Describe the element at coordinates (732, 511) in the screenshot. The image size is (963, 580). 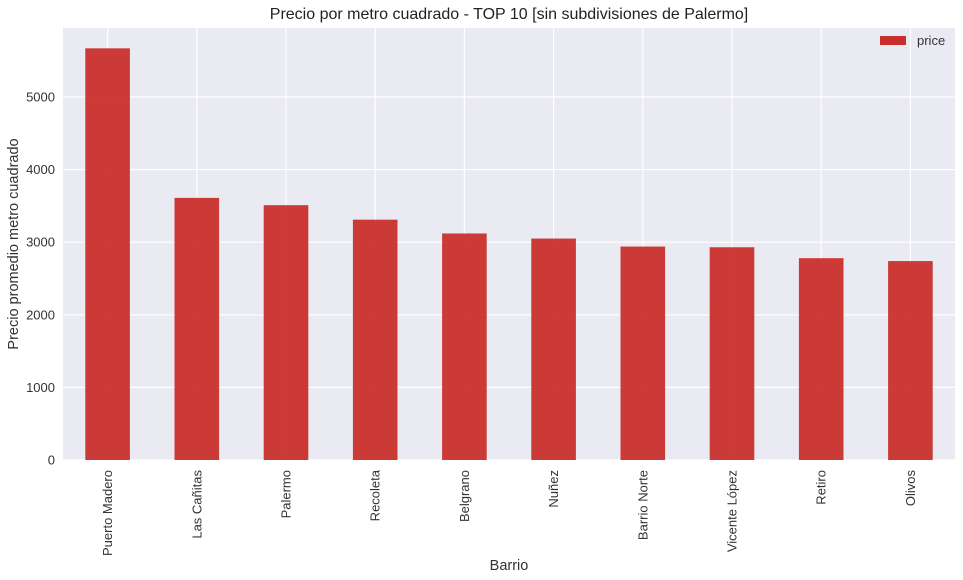
I see `x-tick-label: Vicente López` at that location.